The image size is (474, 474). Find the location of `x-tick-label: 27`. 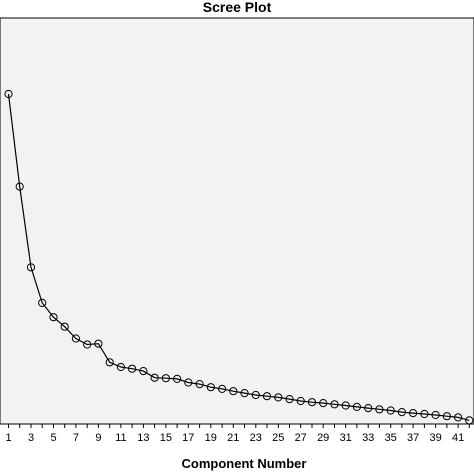

x-tick-label: 27 is located at coordinates (301, 438).